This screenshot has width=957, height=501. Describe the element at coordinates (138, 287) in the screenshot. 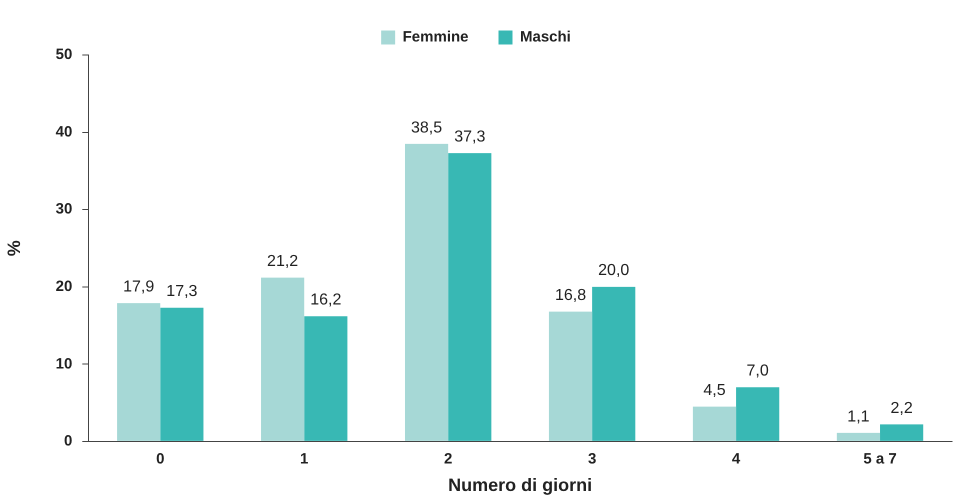

I see `data-label: 17,9` at that location.